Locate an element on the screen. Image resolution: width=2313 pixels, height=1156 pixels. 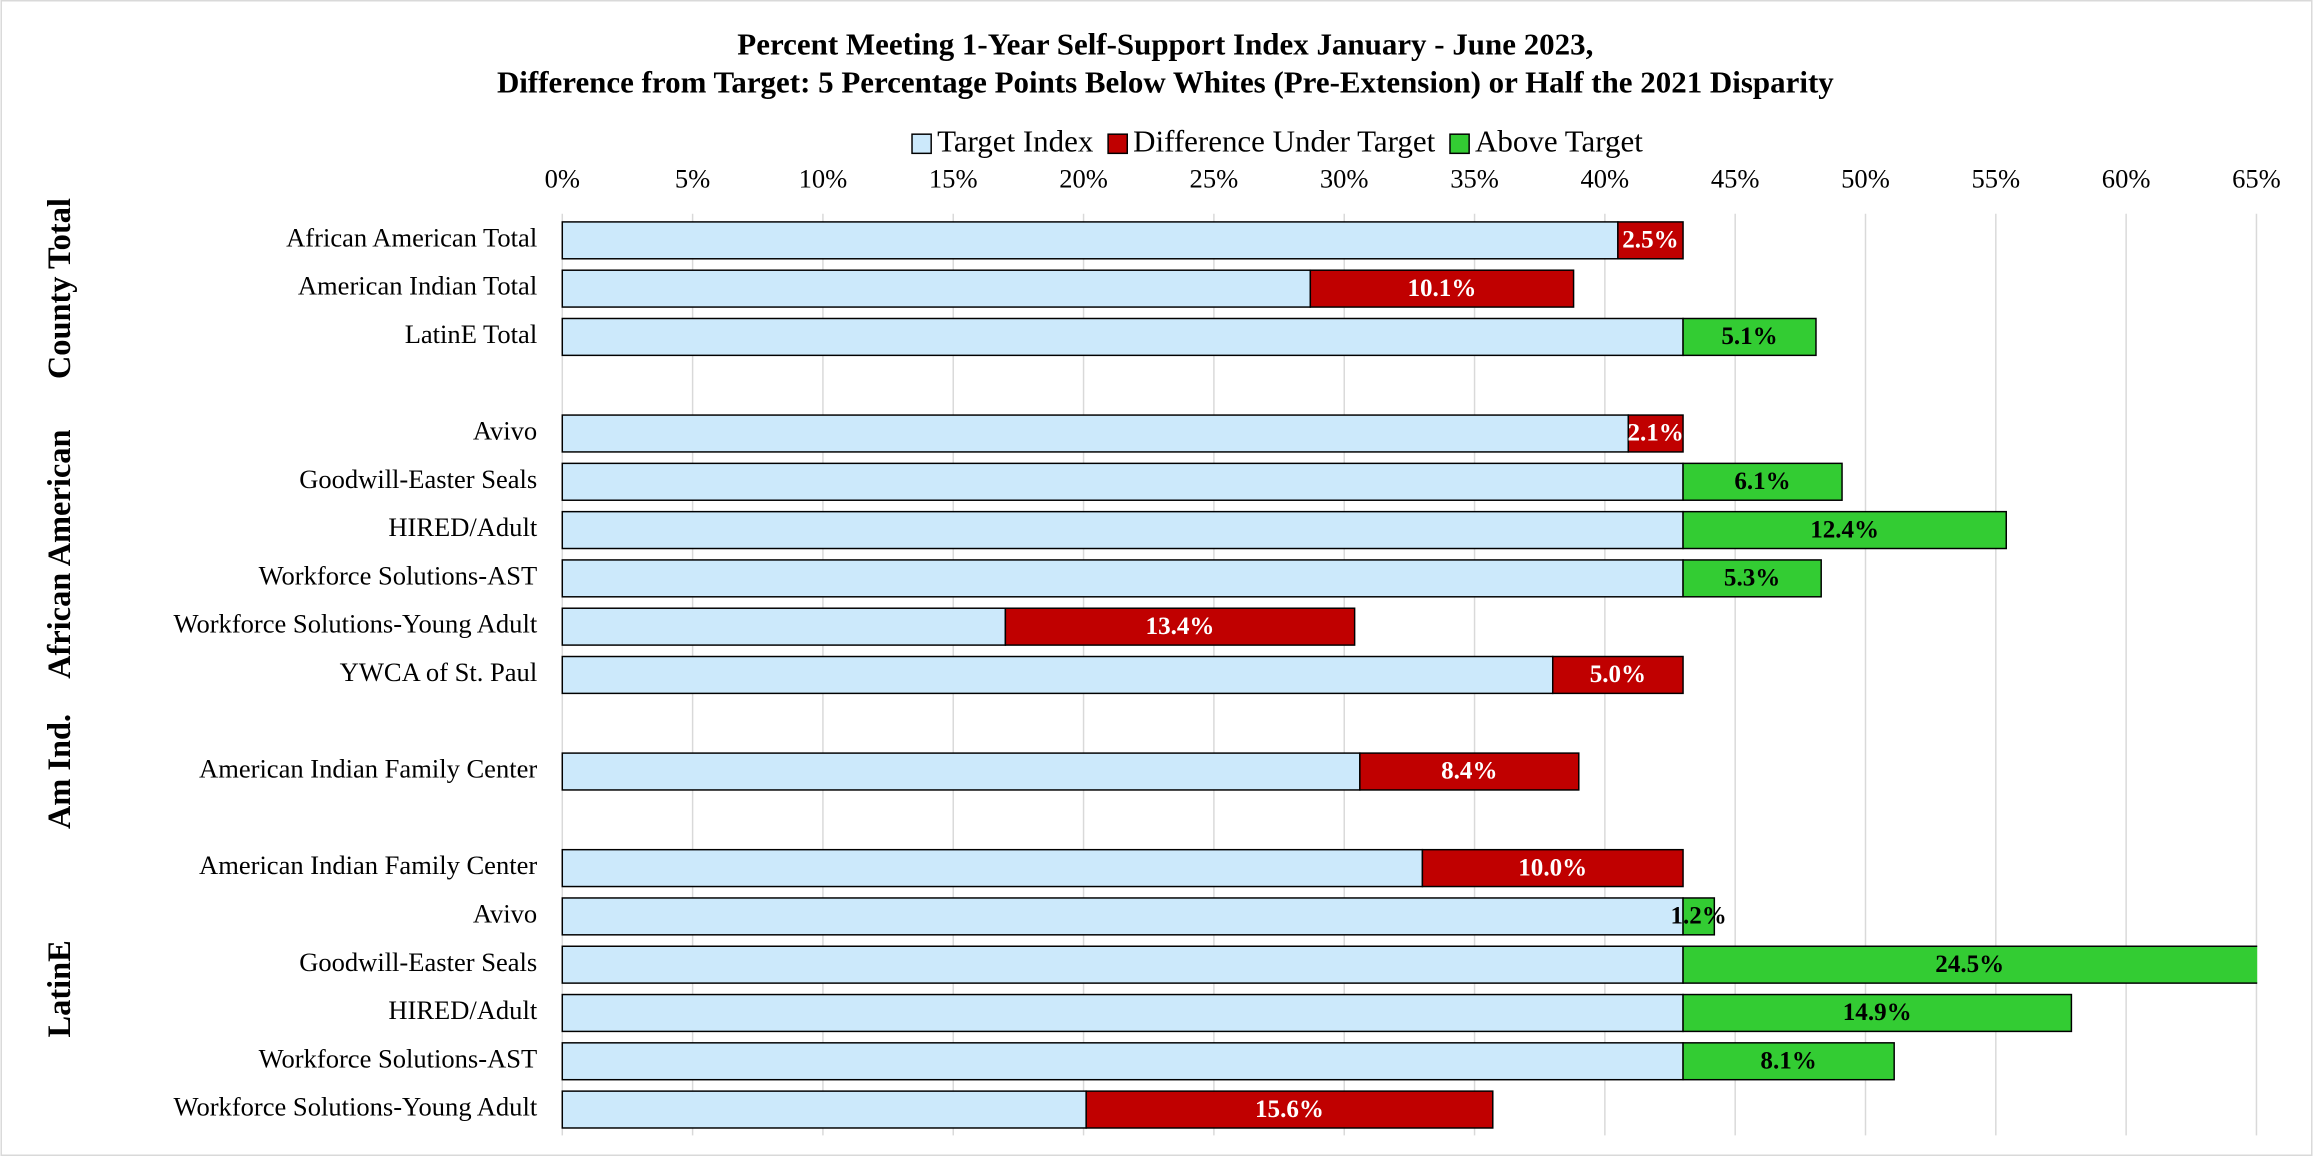
x-tick-label: 20% is located at coordinates (1083, 178).